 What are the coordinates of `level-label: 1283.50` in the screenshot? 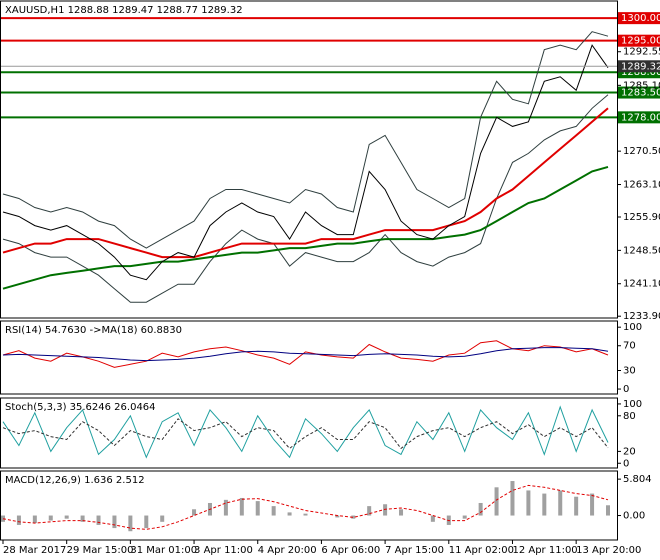 It's located at (640, 93).